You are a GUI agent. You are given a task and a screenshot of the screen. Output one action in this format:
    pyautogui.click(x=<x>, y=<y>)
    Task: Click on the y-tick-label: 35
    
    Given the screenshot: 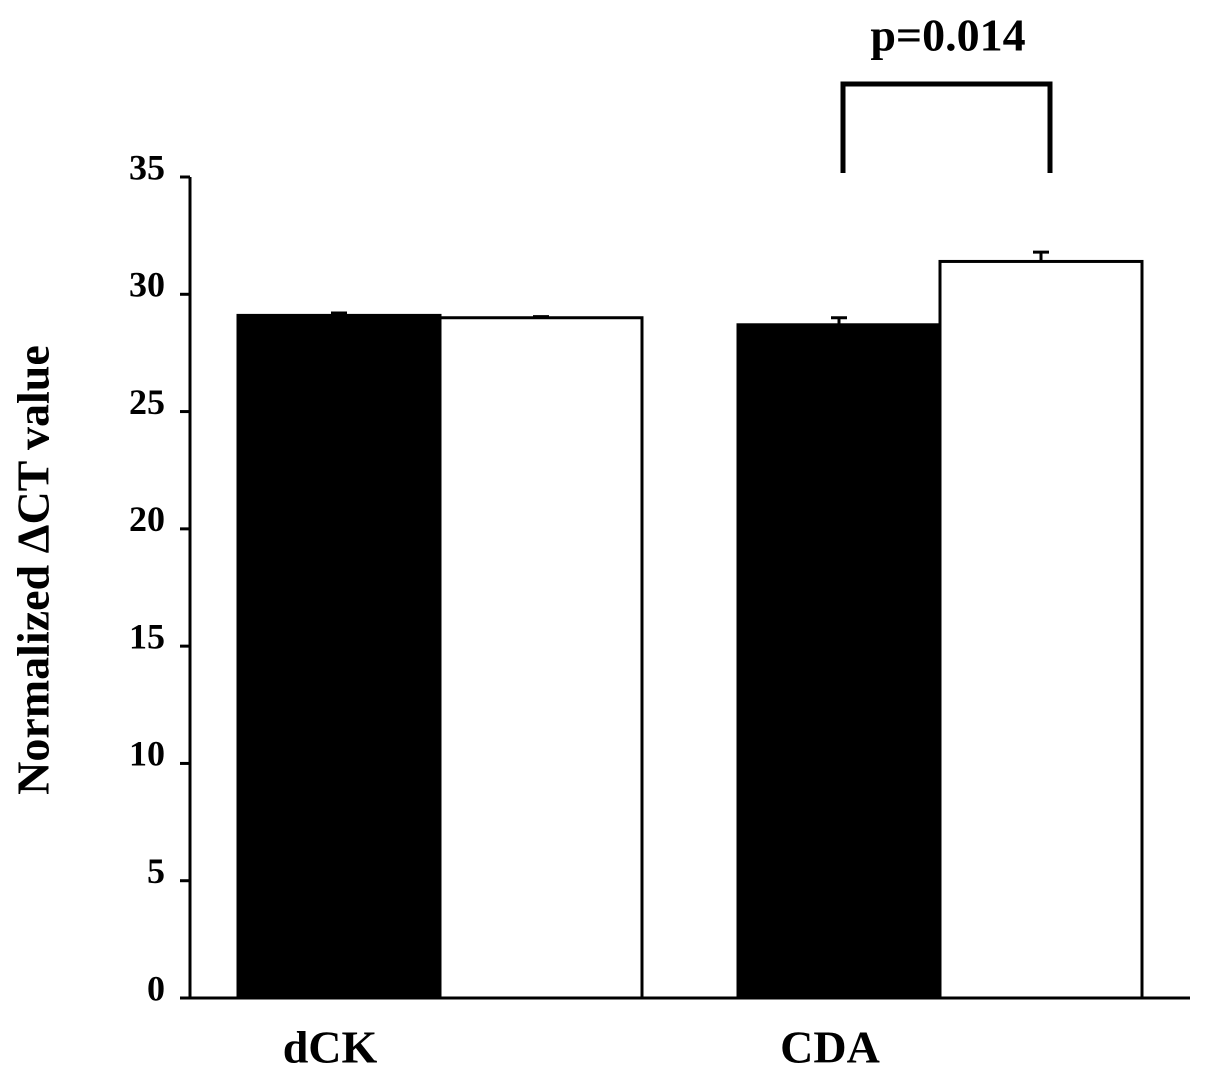 What is the action you would take?
    pyautogui.click(x=147, y=167)
    